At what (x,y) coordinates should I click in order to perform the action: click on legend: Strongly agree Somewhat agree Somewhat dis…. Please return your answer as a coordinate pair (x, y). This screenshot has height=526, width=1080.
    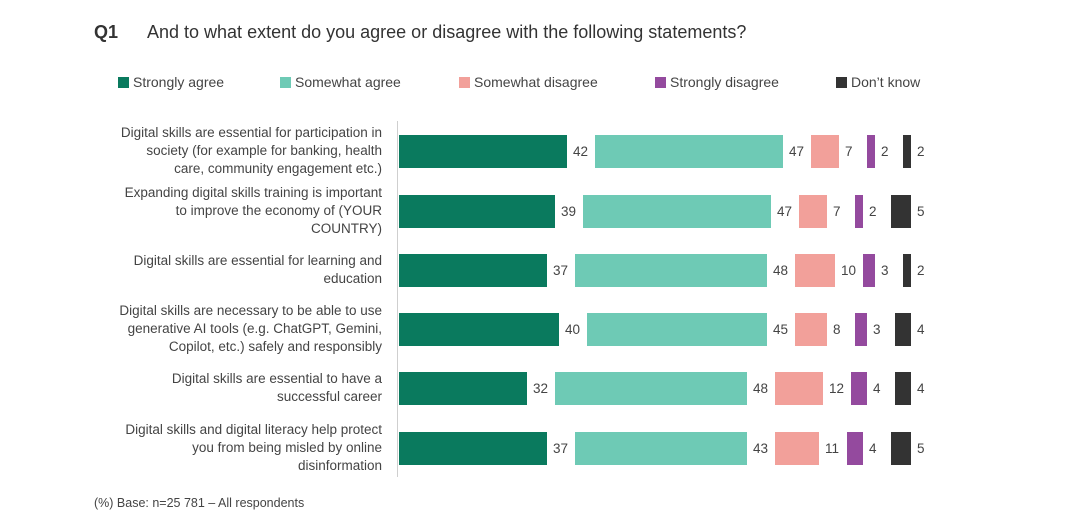
    Looking at the image, I should click on (540, 84).